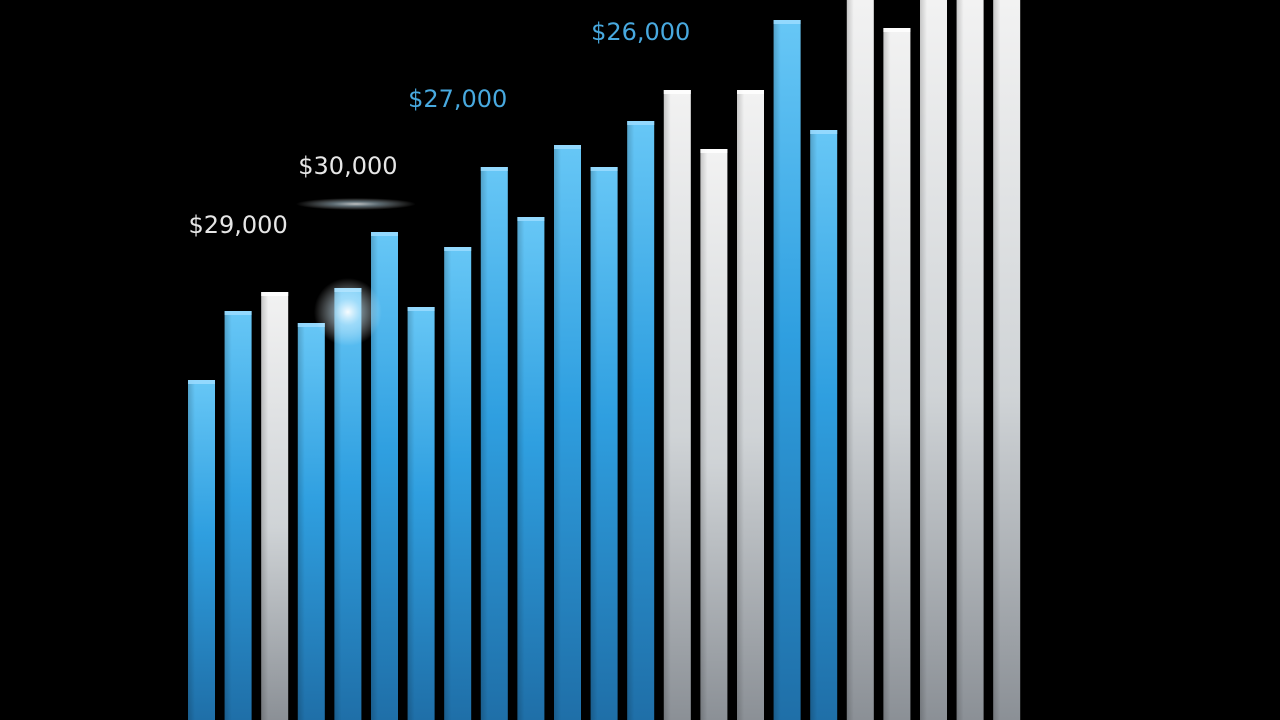  Describe the element at coordinates (237, 225) in the screenshot. I see `bar-value-label: $29,000` at that location.